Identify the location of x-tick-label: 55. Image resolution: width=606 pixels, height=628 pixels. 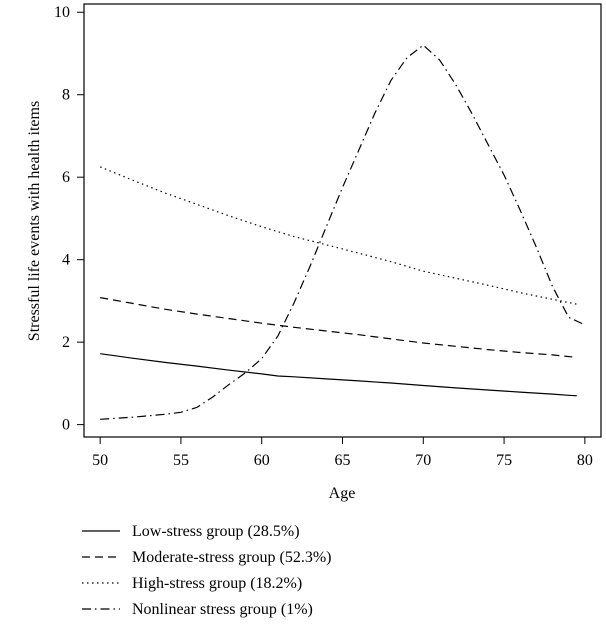
(181, 460).